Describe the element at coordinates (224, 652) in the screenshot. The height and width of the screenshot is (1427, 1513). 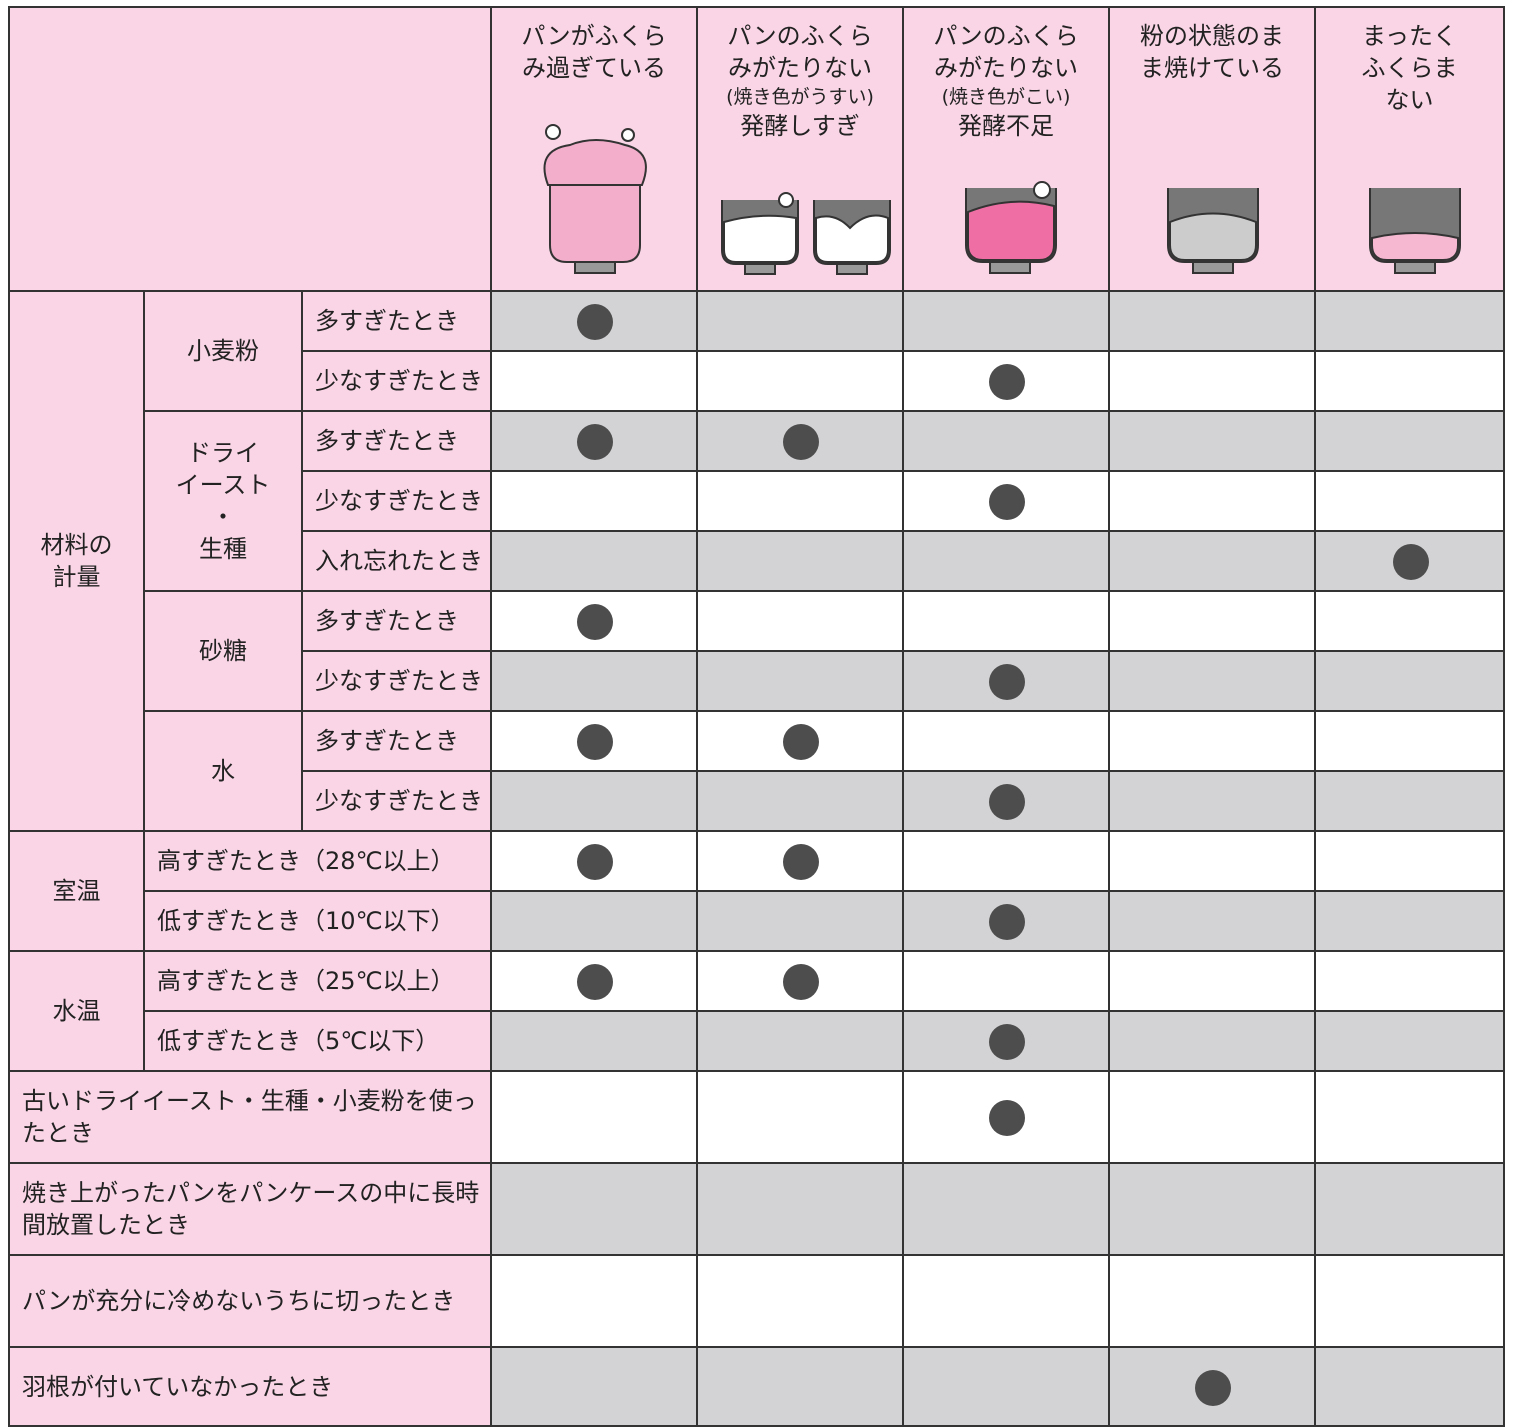
I see `subgroup-label: 砂糖` at that location.